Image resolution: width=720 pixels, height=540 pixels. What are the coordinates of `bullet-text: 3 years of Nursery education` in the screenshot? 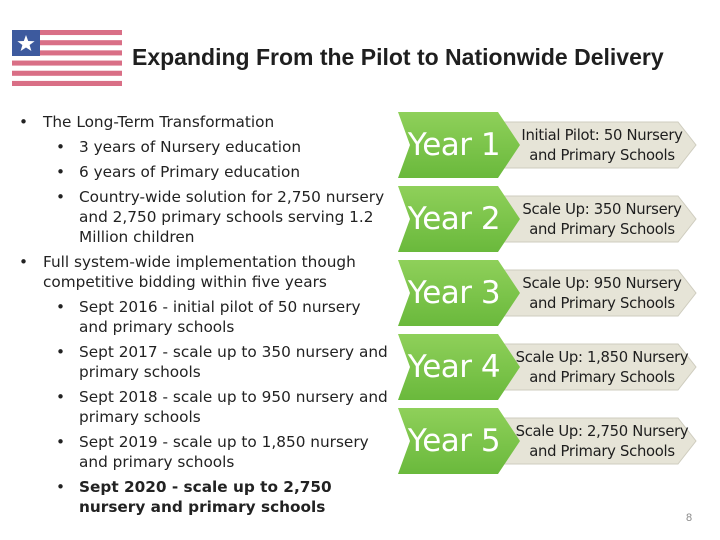 It's located at (190, 147).